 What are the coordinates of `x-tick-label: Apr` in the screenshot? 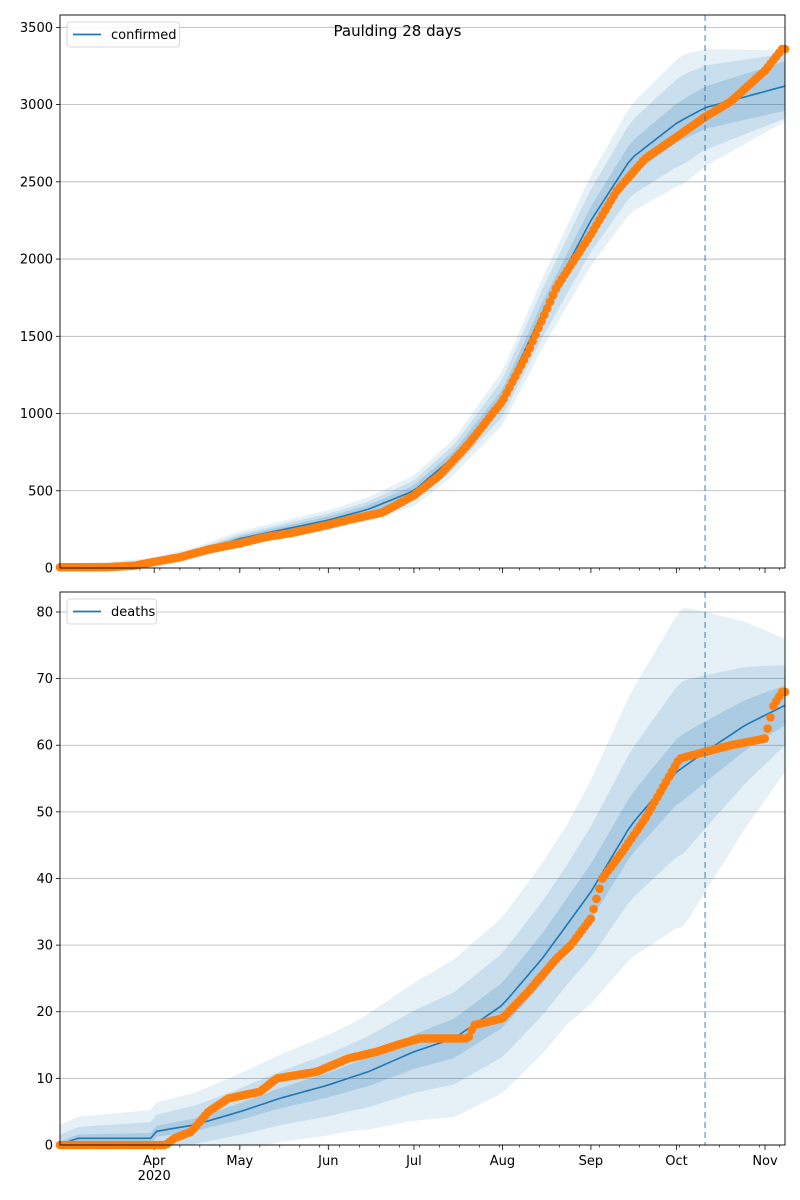 It's located at (154, 1161).